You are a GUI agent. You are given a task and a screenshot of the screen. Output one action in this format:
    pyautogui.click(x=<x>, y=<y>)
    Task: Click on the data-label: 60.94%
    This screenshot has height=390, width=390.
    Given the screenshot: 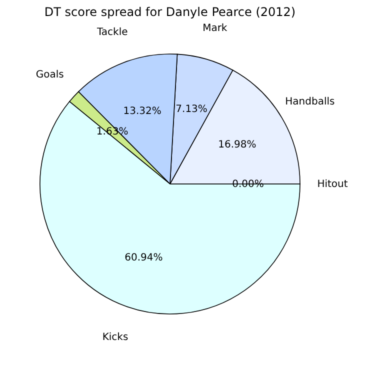 What is the action you would take?
    pyautogui.click(x=143, y=258)
    